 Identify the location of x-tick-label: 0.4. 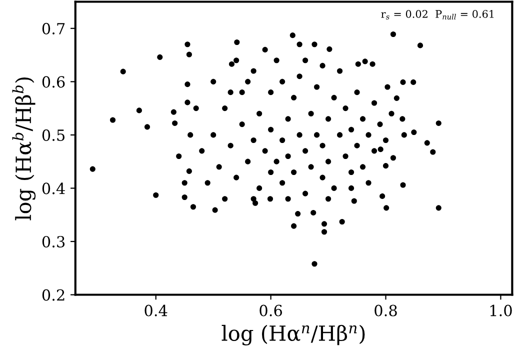
(156, 310).